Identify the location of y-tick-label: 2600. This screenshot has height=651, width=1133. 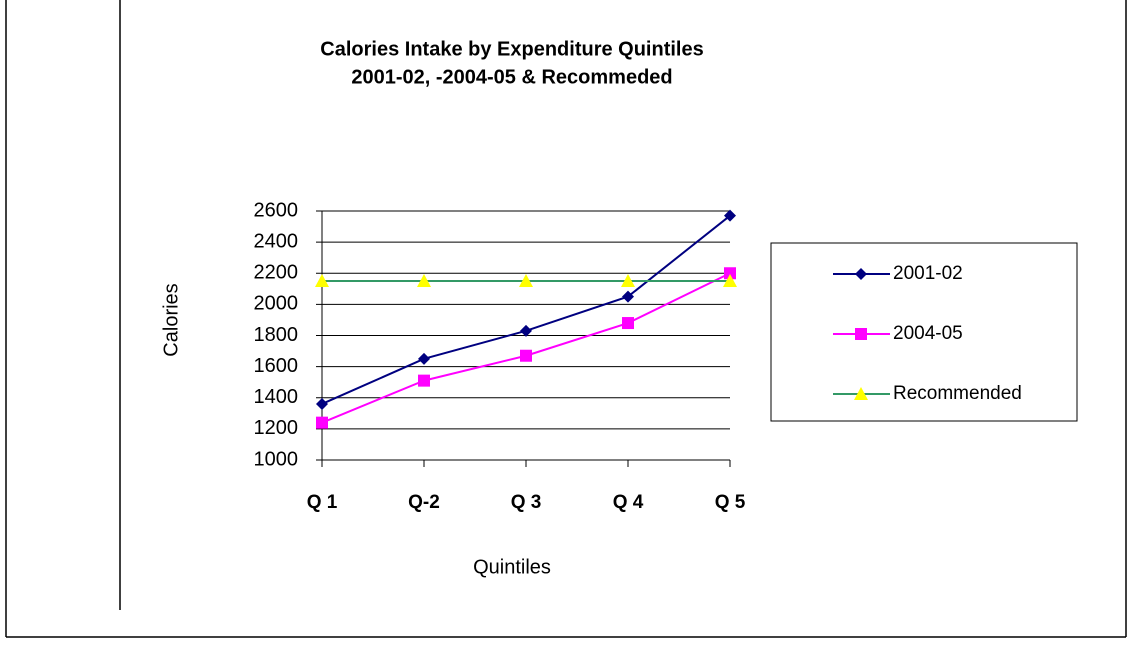
(276, 210).